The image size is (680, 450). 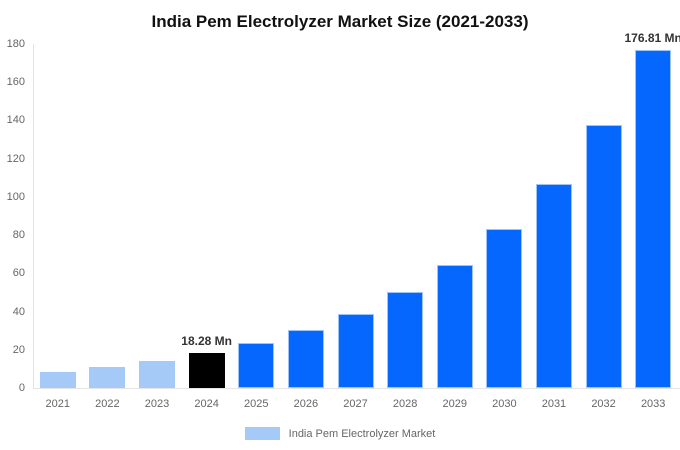 What do you see at coordinates (305, 359) in the screenshot?
I see `bar-2026` at bounding box center [305, 359].